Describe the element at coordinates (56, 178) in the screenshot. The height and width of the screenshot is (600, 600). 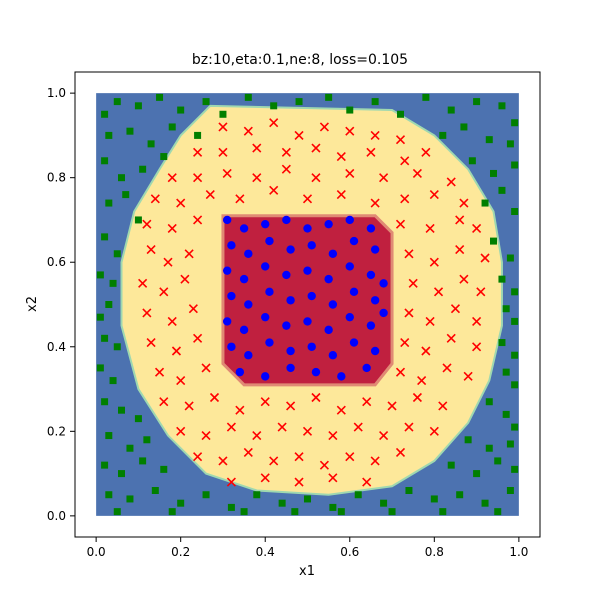
I see `y-tick-label: 0.8` at that location.